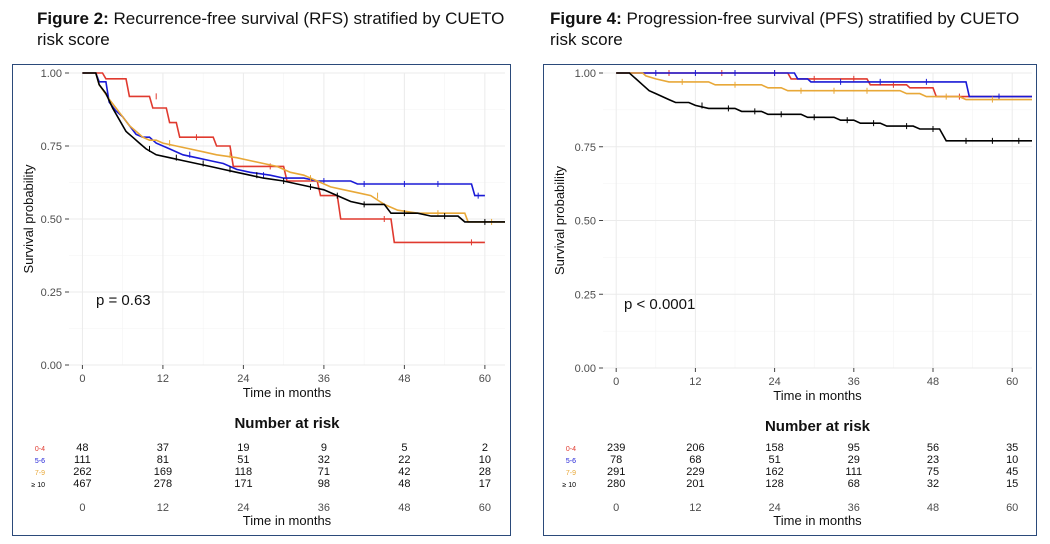 This screenshot has width=1050, height=544. What do you see at coordinates (774, 484) in the screenshot?
I see `risk-value: 128` at bounding box center [774, 484].